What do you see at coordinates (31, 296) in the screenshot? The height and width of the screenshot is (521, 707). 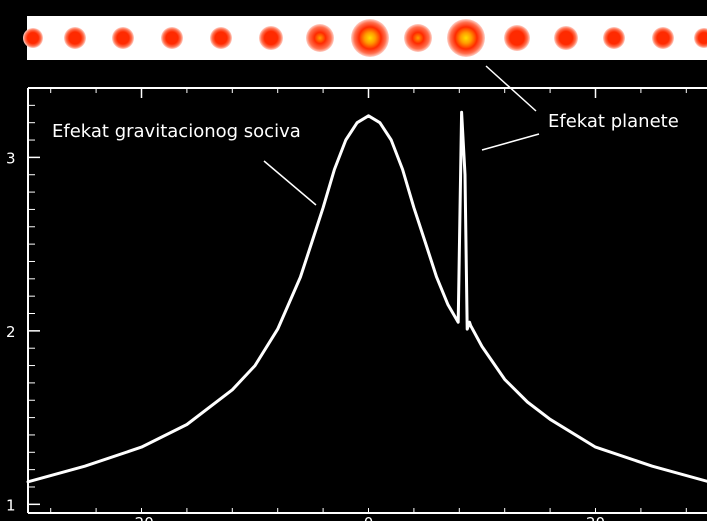 I see `y-minor-ticks` at bounding box center [31, 296].